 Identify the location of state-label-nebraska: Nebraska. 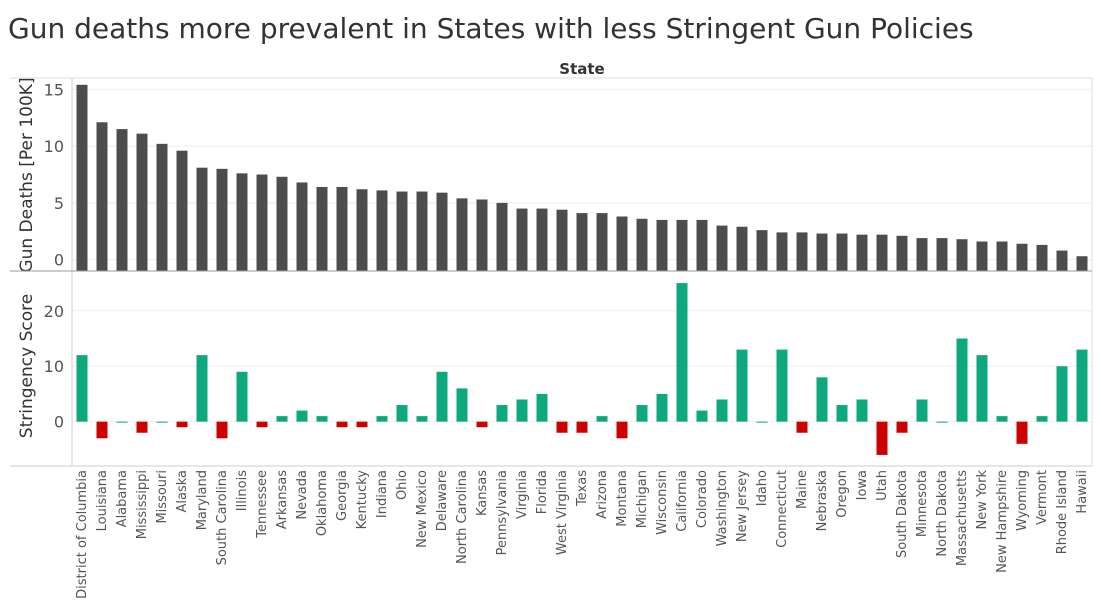
(822, 500).